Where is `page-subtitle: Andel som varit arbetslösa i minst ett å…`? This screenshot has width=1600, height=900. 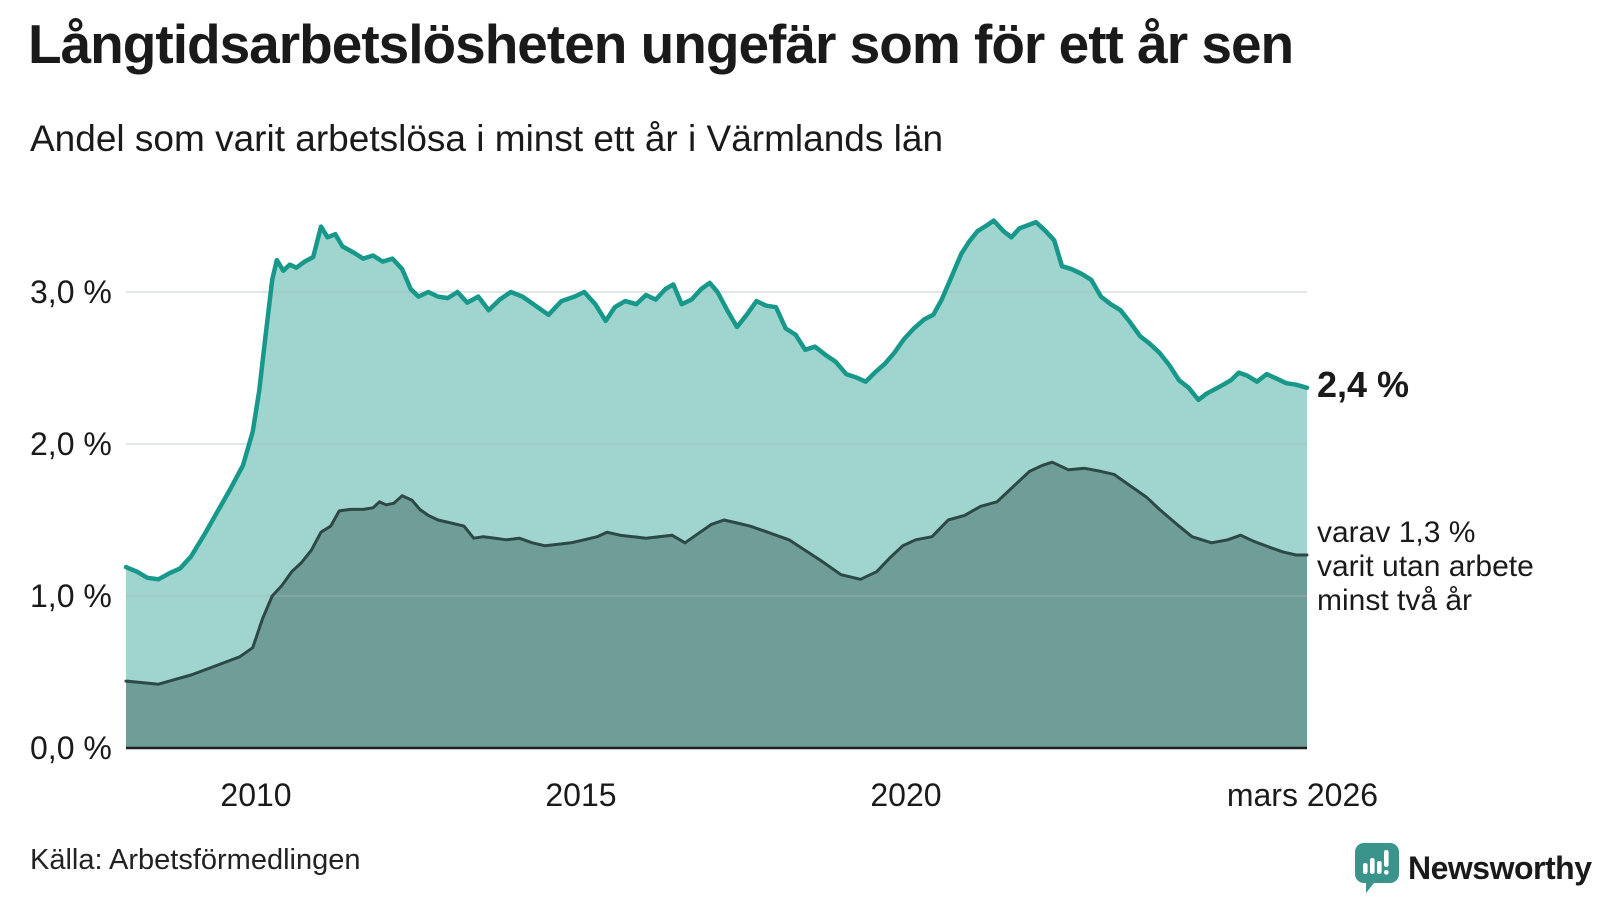 page-subtitle: Andel som varit arbetslösa i minst ett å… is located at coordinates (487, 138).